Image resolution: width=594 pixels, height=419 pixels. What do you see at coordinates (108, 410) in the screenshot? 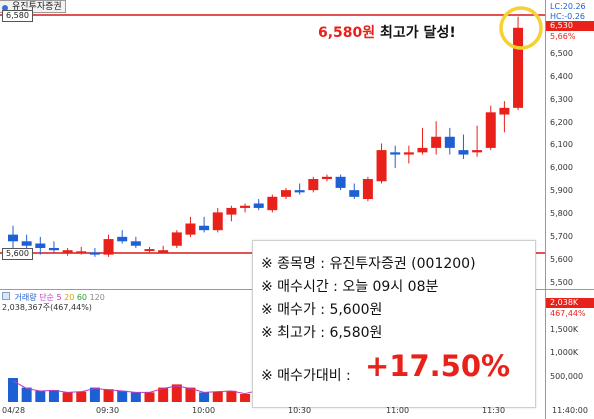
I see `x-tick: 09:30` at bounding box center [108, 410].